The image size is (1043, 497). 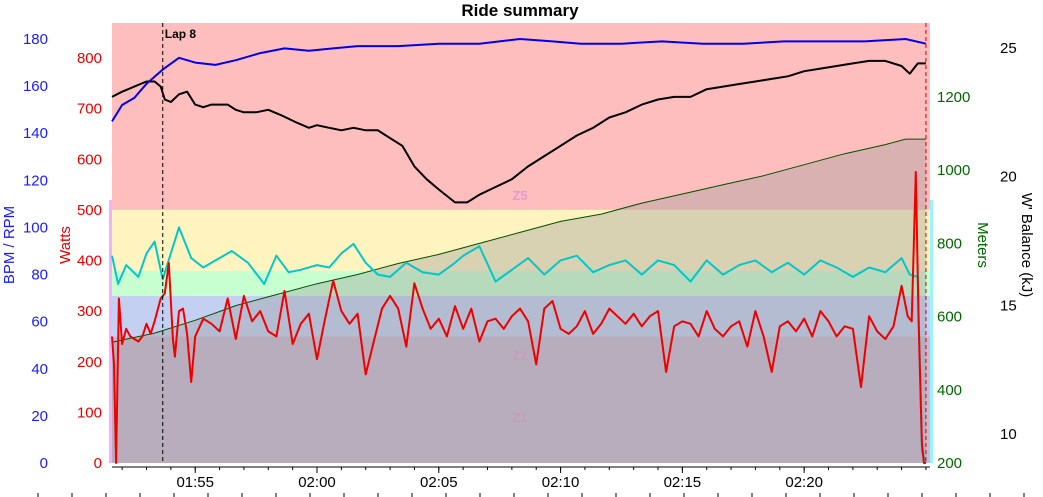 What do you see at coordinates (35, 227) in the screenshot?
I see `y-tick-bpm-5: 100` at bounding box center [35, 227].